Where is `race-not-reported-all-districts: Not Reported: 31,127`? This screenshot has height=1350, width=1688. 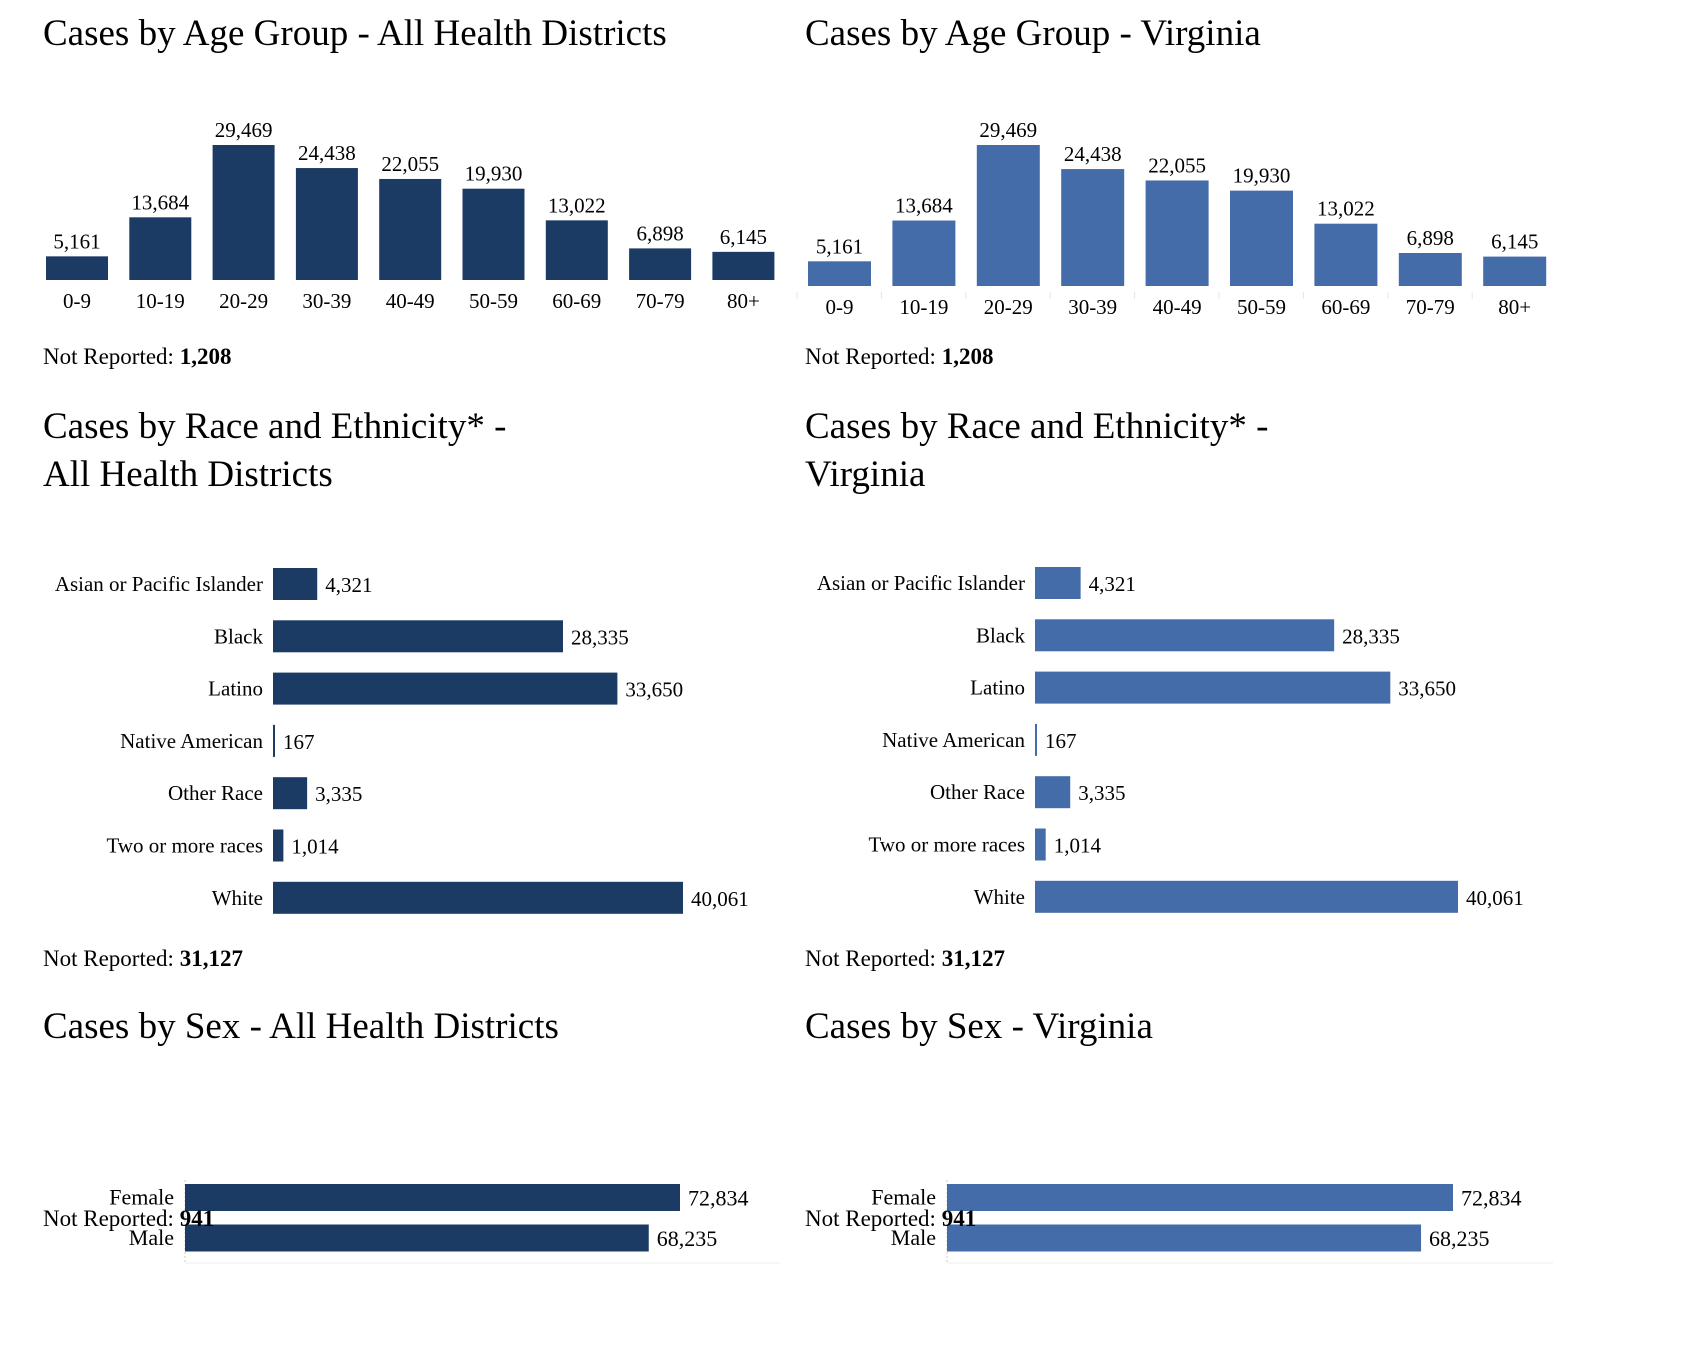
race-not-reported-all-districts: Not Reported: 31,127 is located at coordinates (143, 959).